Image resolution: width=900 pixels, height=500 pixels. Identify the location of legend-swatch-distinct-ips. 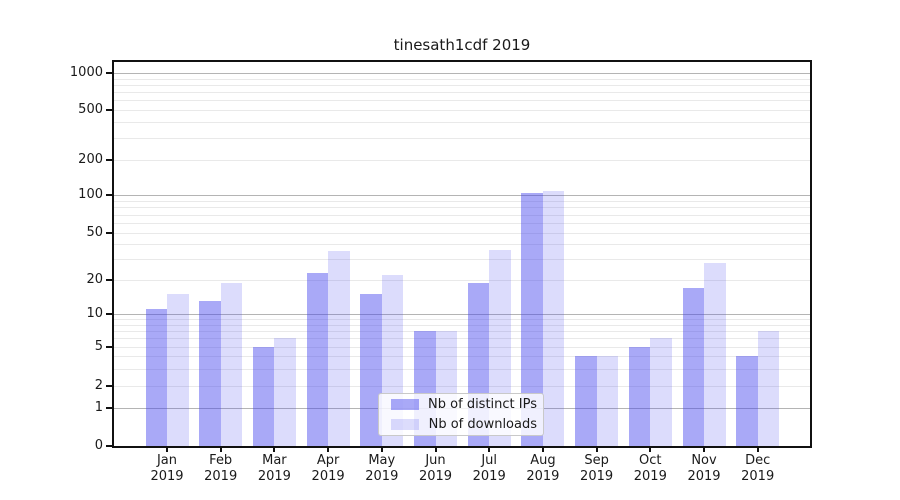
(405, 404).